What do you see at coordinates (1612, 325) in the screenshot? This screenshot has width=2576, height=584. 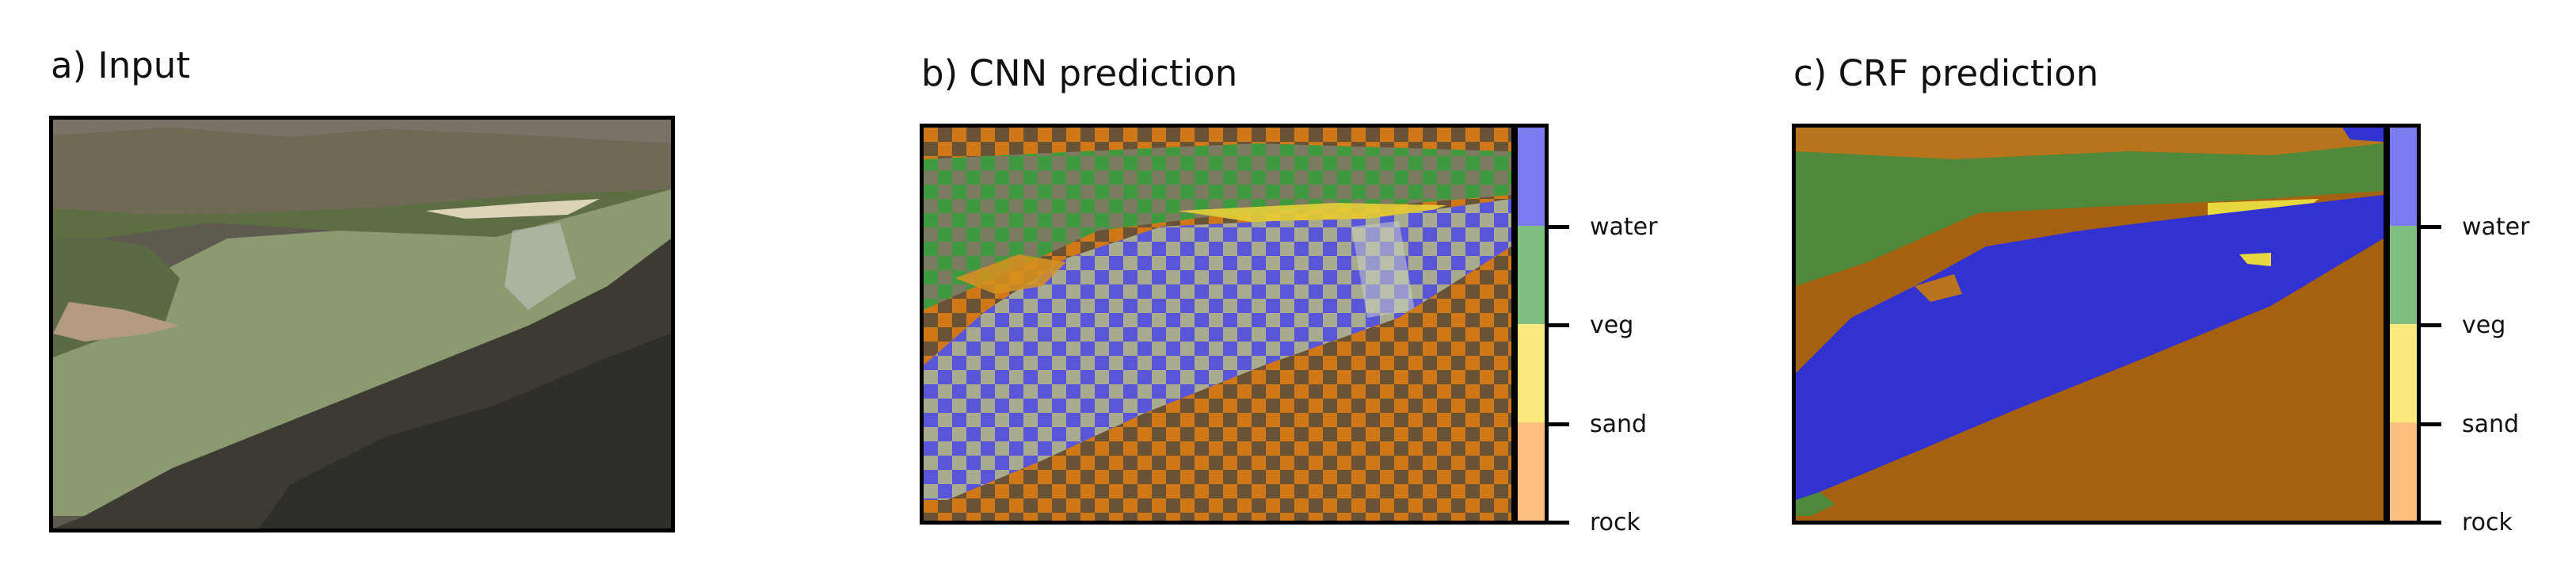 I see `cnn-label-veg: veg` at bounding box center [1612, 325].